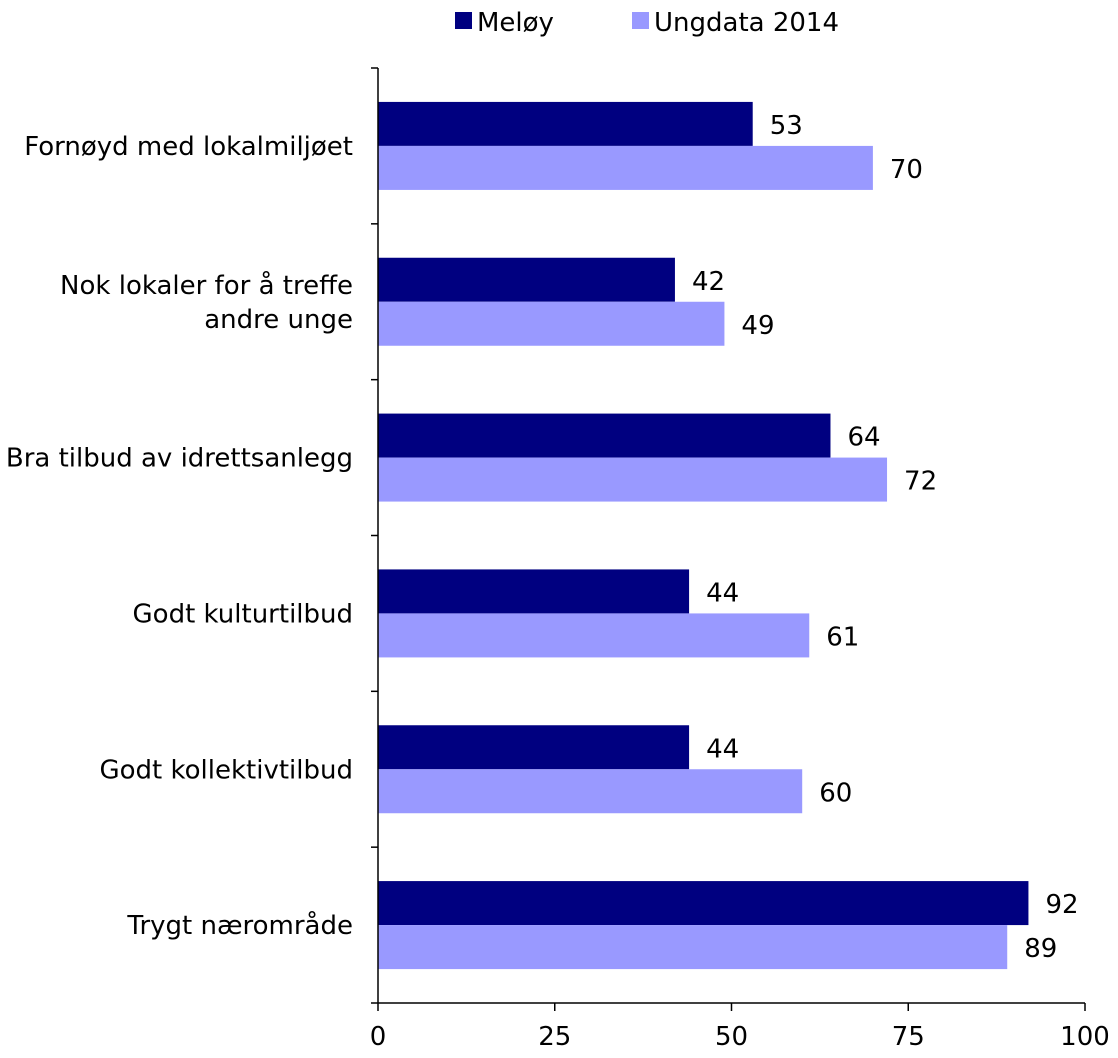  What do you see at coordinates (463, 20) in the screenshot?
I see `legend-swatch-meloy` at bounding box center [463, 20].